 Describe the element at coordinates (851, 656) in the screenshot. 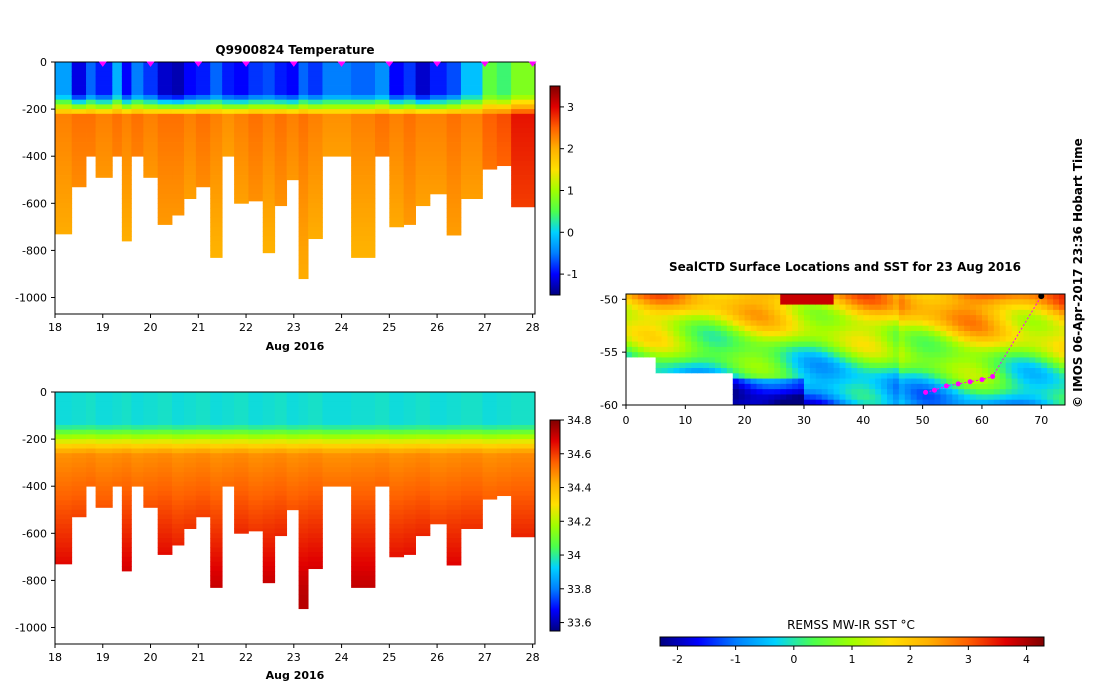

I see `sst-colorbar-ticks: -2 -1 0 1 2 3 4` at that location.